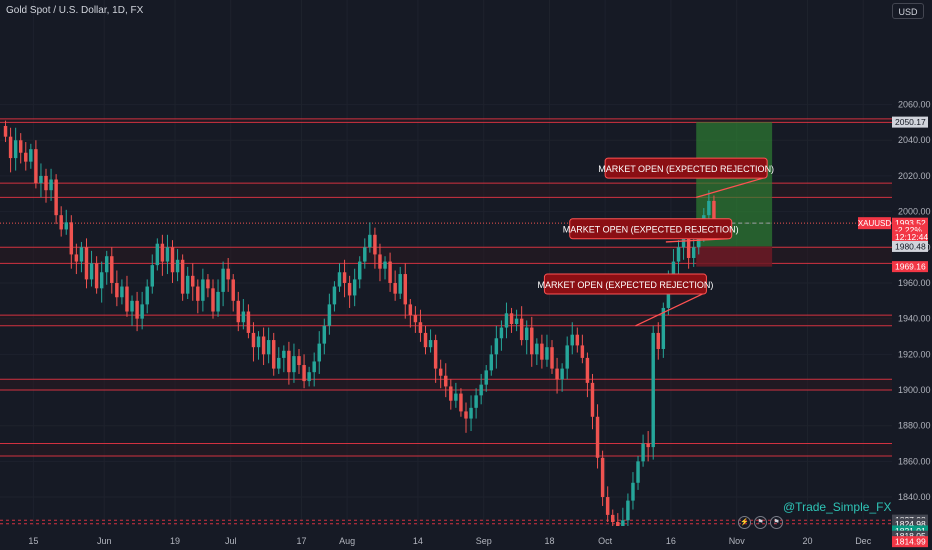 The width and height of the screenshot is (932, 550). What do you see at coordinates (302, 541) in the screenshot?
I see `x-tick-label: 17` at bounding box center [302, 541].